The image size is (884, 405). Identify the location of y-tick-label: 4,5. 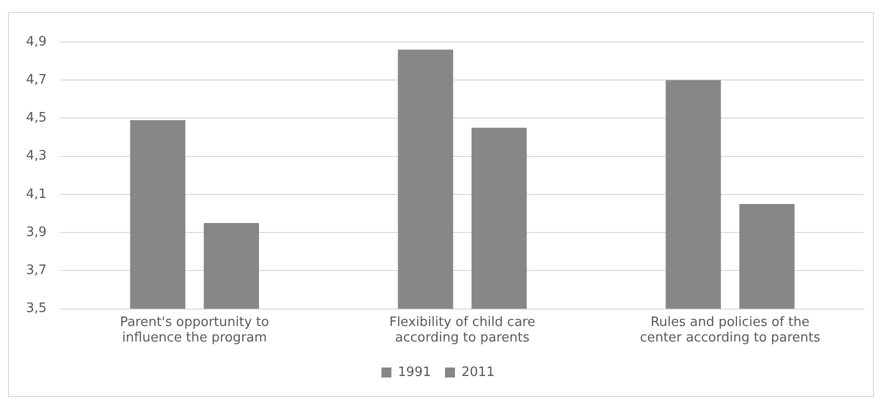
(36, 118).